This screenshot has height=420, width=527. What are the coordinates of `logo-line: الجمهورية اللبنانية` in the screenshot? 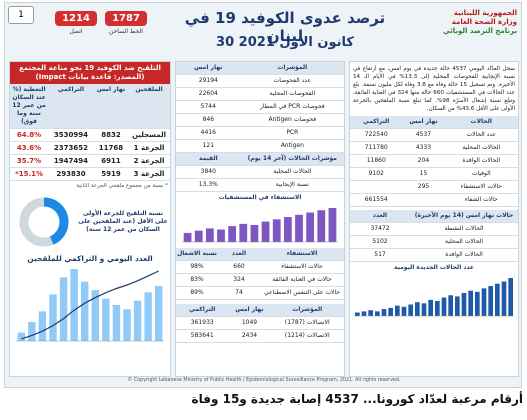 It's located at (485, 13).